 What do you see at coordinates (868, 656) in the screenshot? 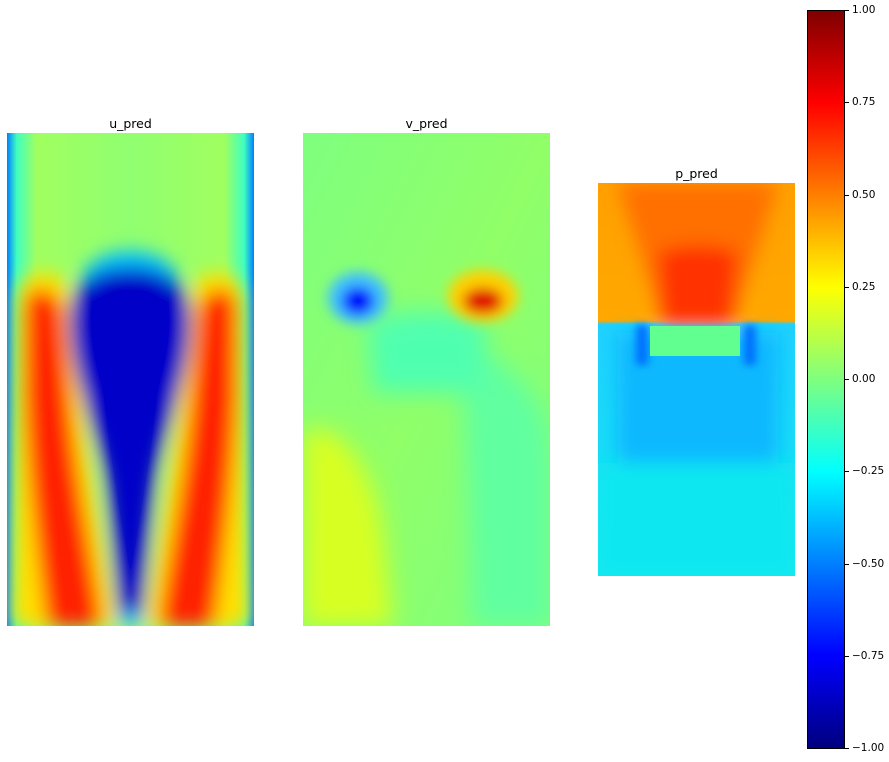
I see `colorbar-tick-label: −0.75` at bounding box center [868, 656].